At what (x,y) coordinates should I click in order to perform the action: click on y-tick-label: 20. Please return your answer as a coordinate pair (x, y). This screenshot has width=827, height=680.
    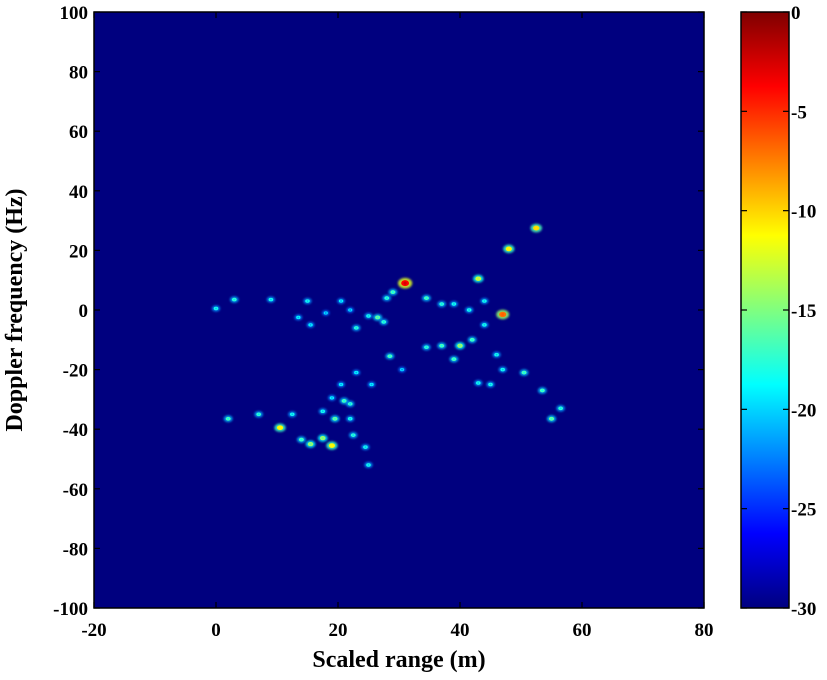
    Looking at the image, I should click on (78, 251).